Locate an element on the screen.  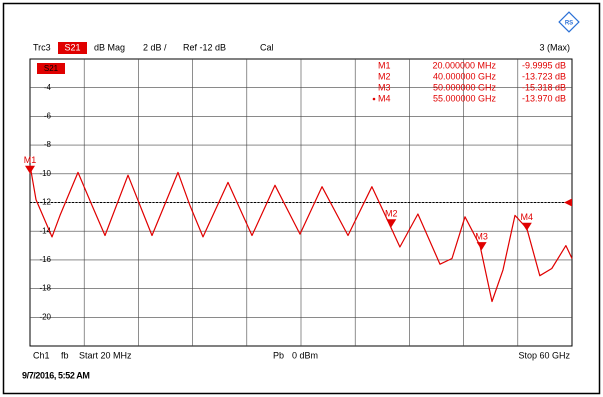
scale: 2 dB / is located at coordinates (155, 47).